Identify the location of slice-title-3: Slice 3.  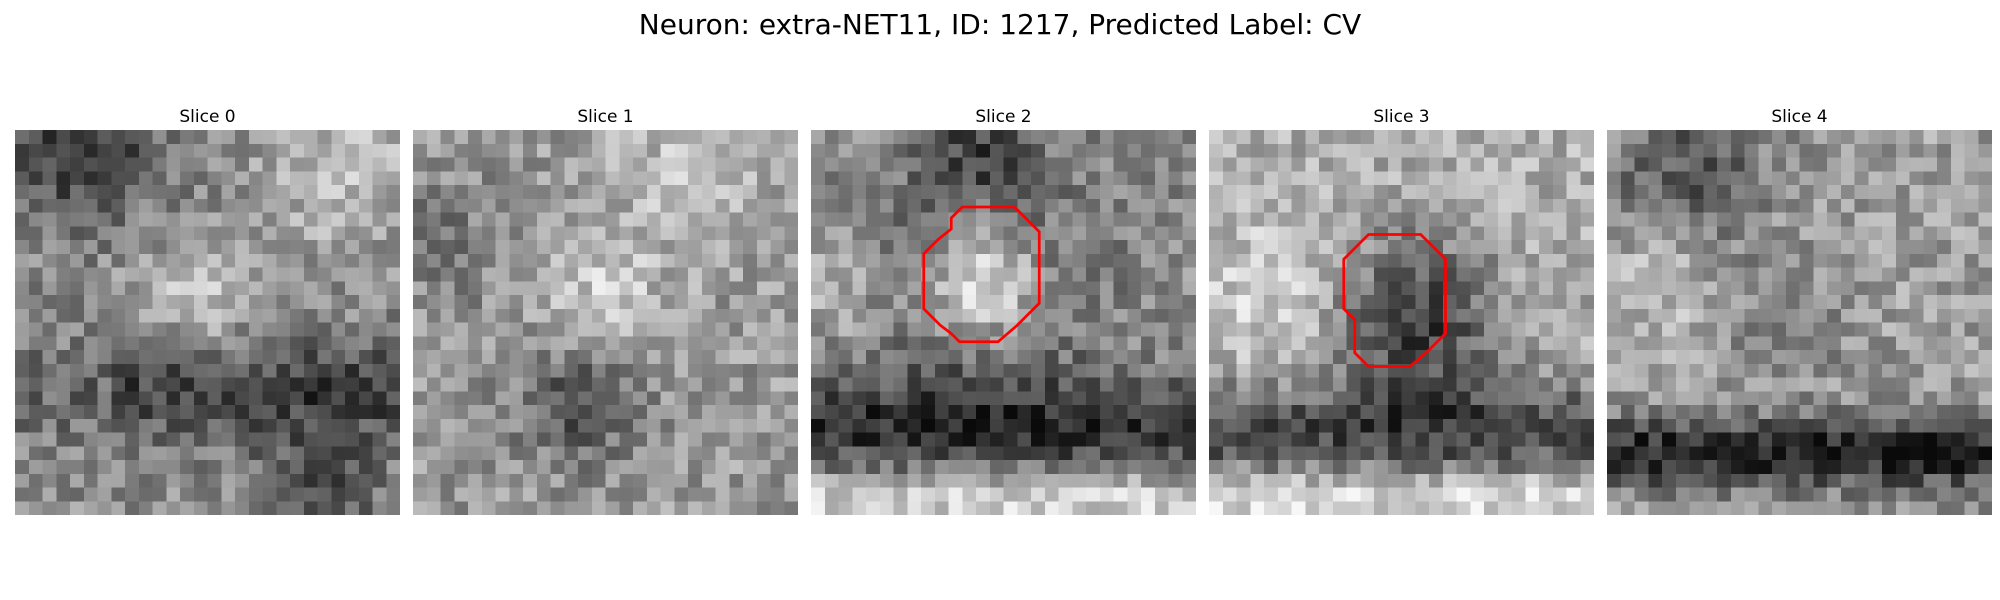
(1401, 117).